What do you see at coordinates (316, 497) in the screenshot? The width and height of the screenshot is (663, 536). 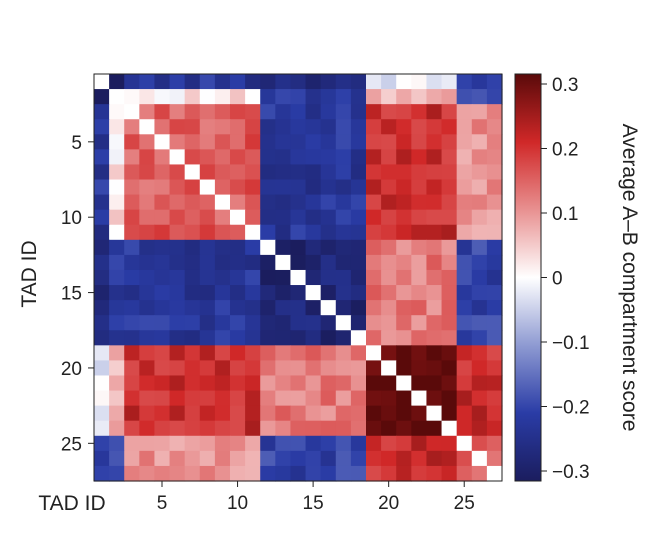 I see `x-axis-ticks: 5 10 15 20 25` at bounding box center [316, 497].